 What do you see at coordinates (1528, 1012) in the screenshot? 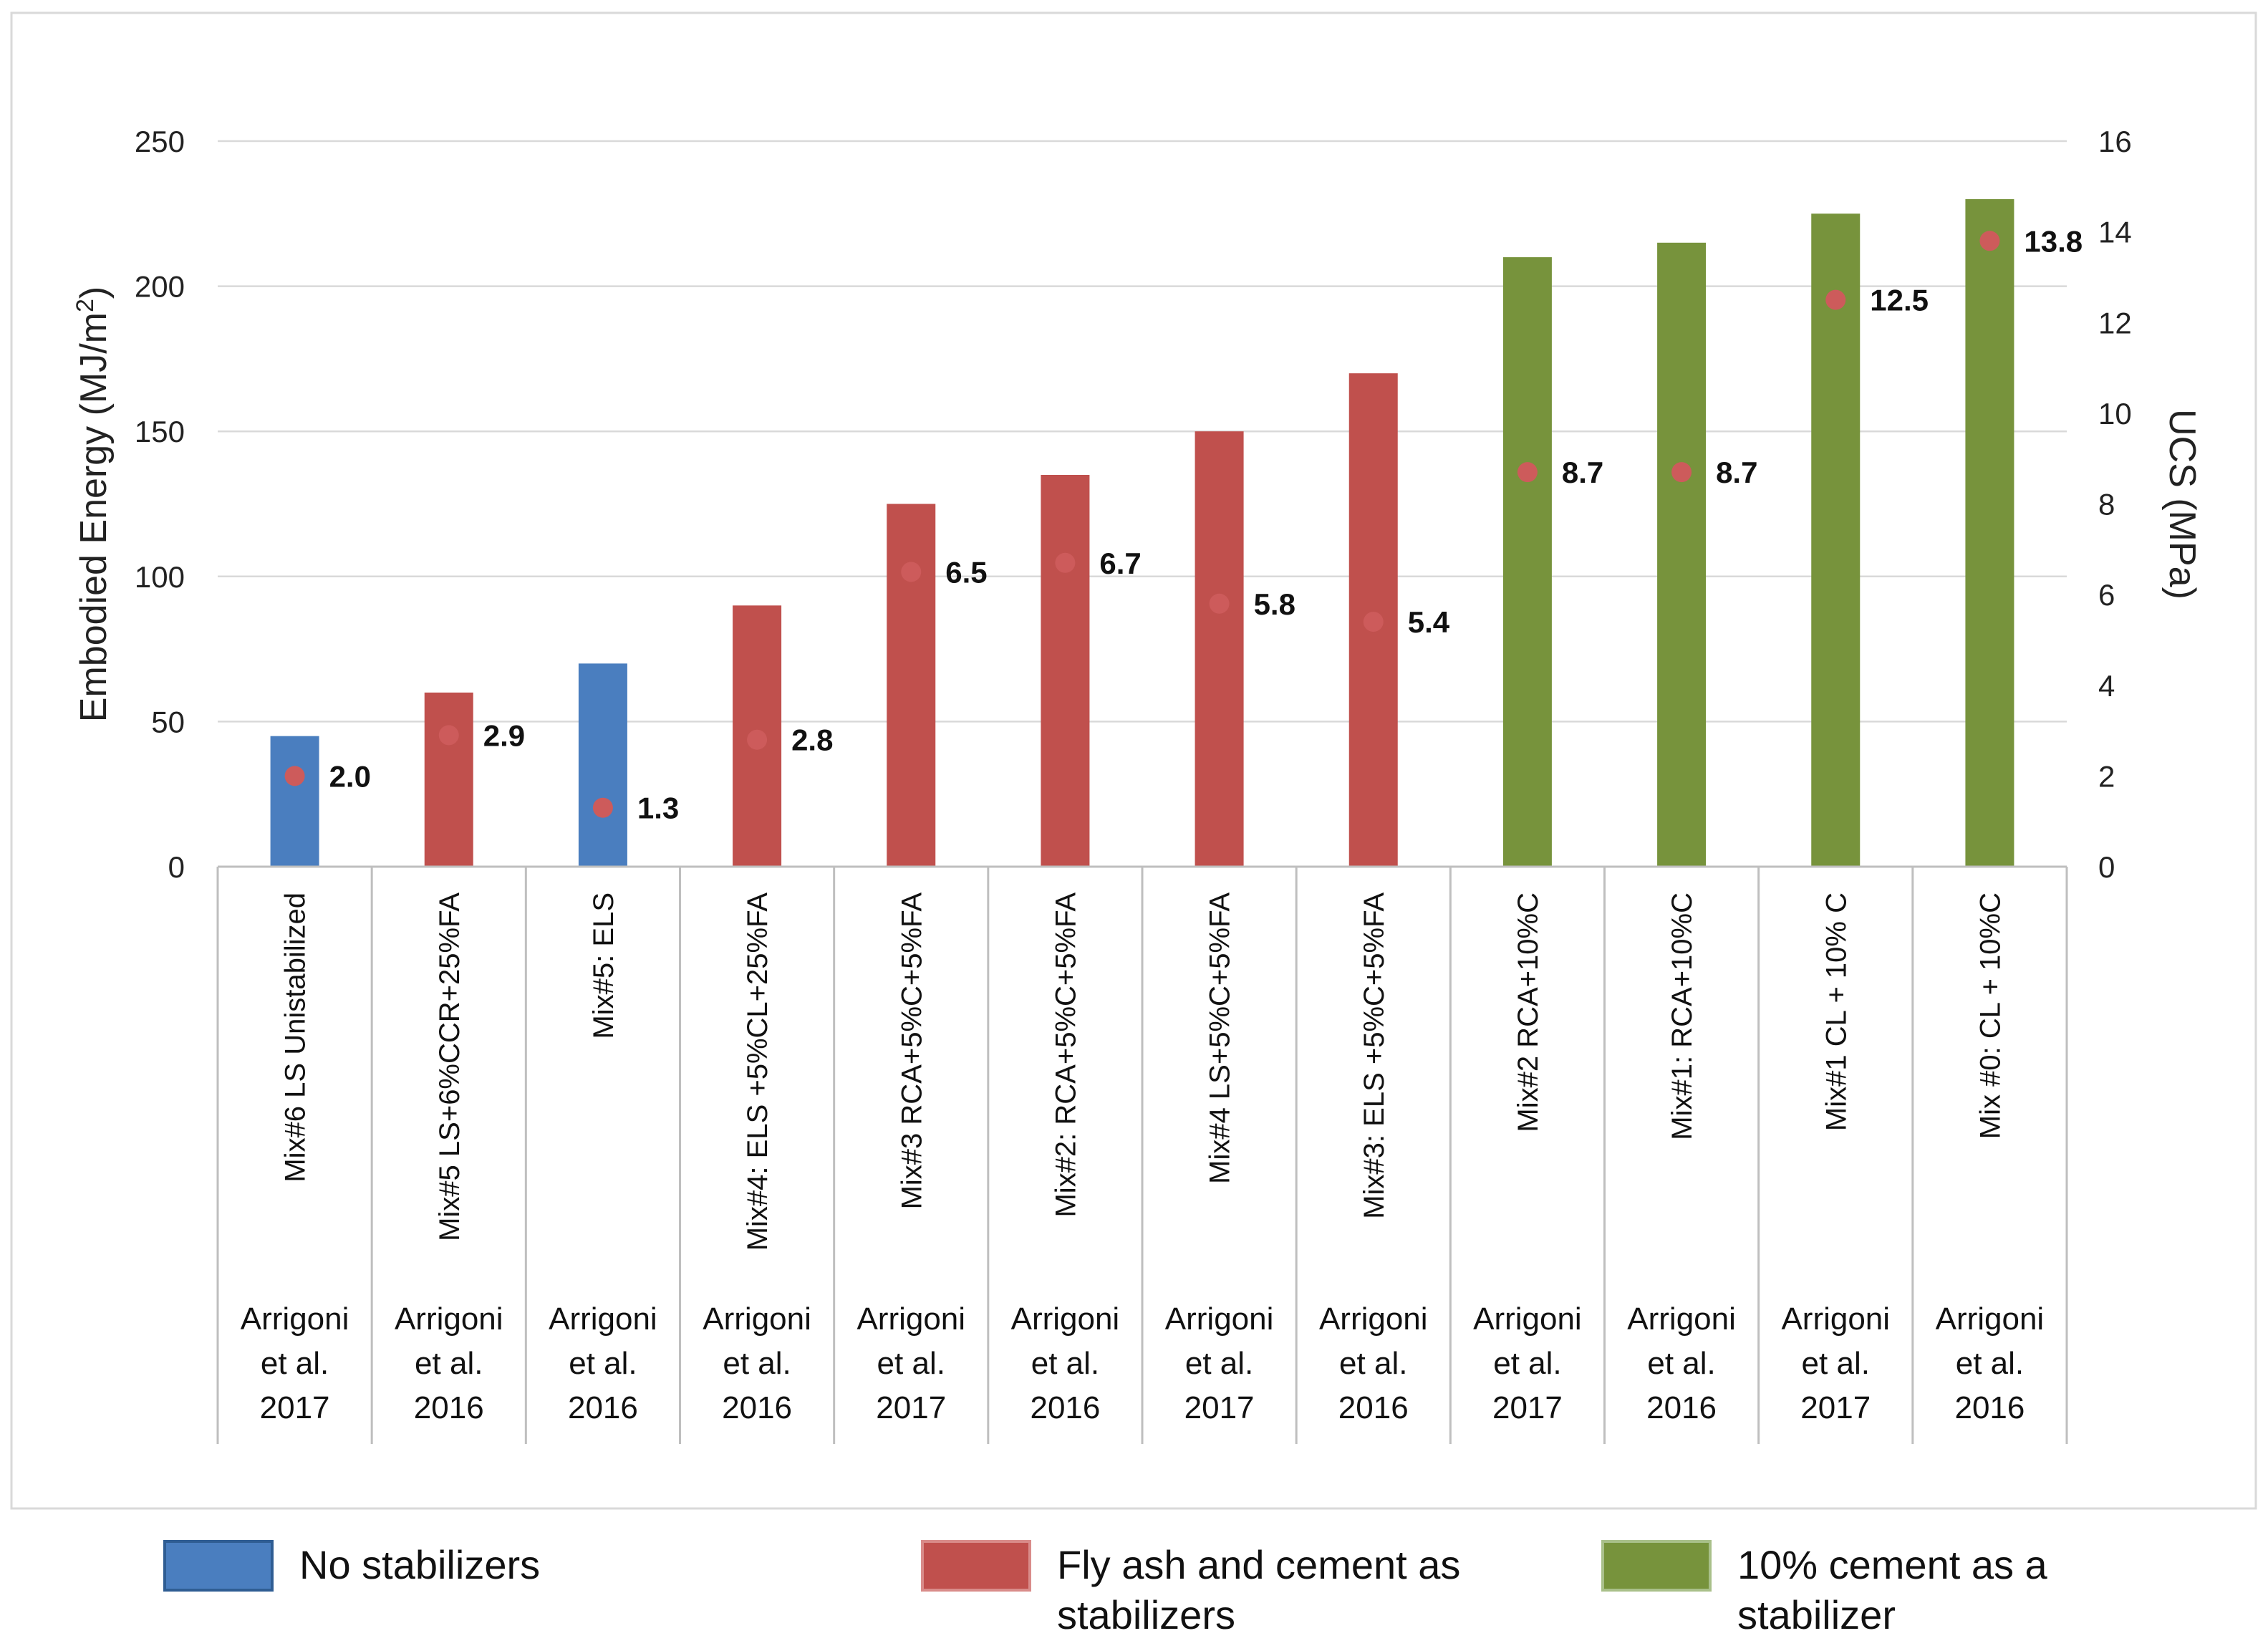
I see `category-label: Mix#2 RCA+10%C` at bounding box center [1528, 1012].